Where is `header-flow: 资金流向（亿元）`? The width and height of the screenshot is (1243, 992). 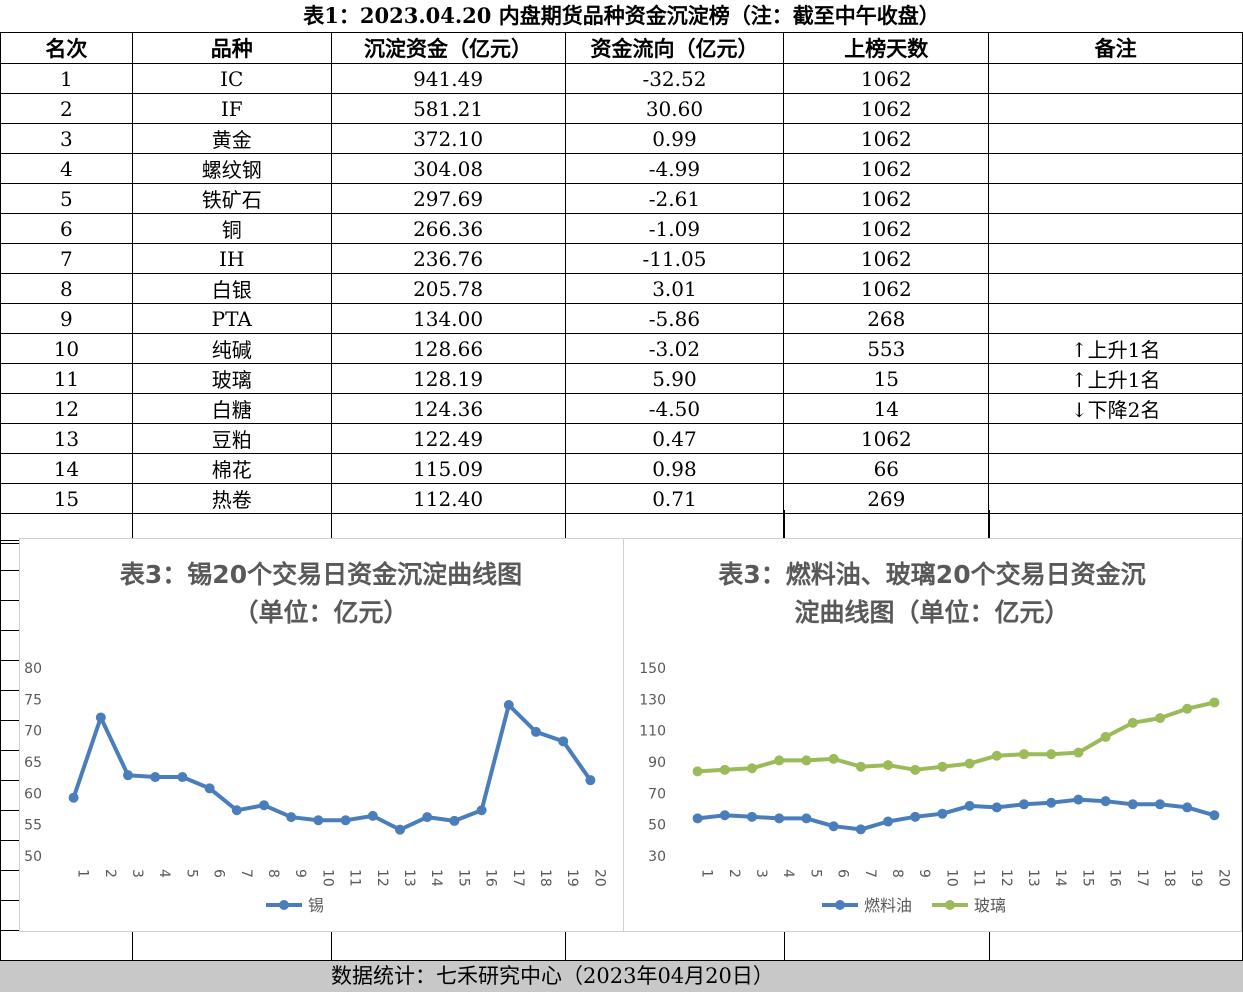
header-flow: 资金流向（亿元） is located at coordinates (674, 48).